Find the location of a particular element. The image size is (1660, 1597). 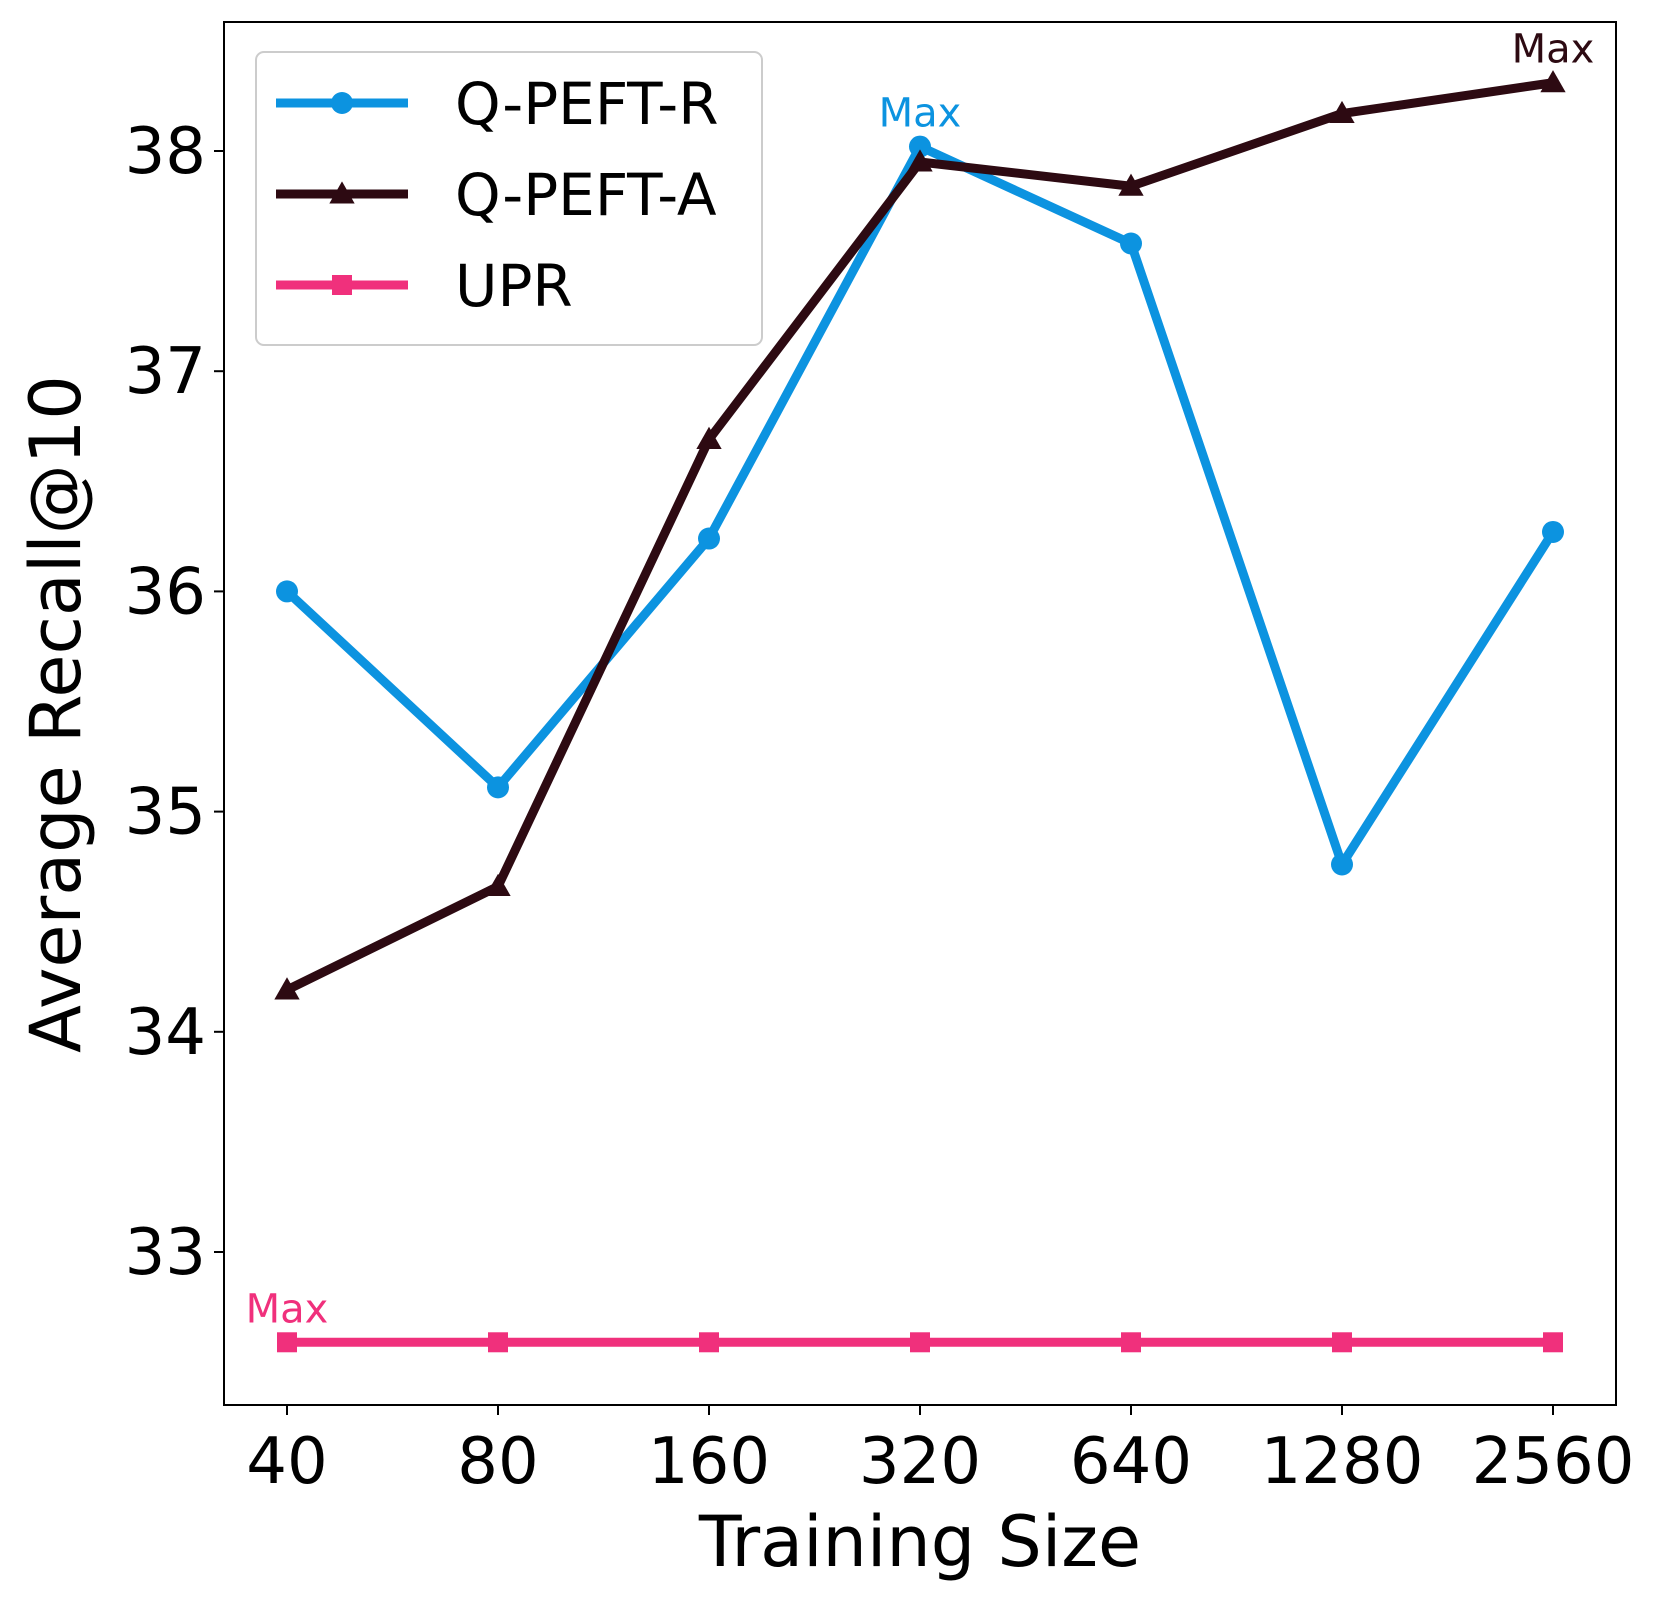

legend-entry: Q-PEFT-A is located at coordinates (496, 195).